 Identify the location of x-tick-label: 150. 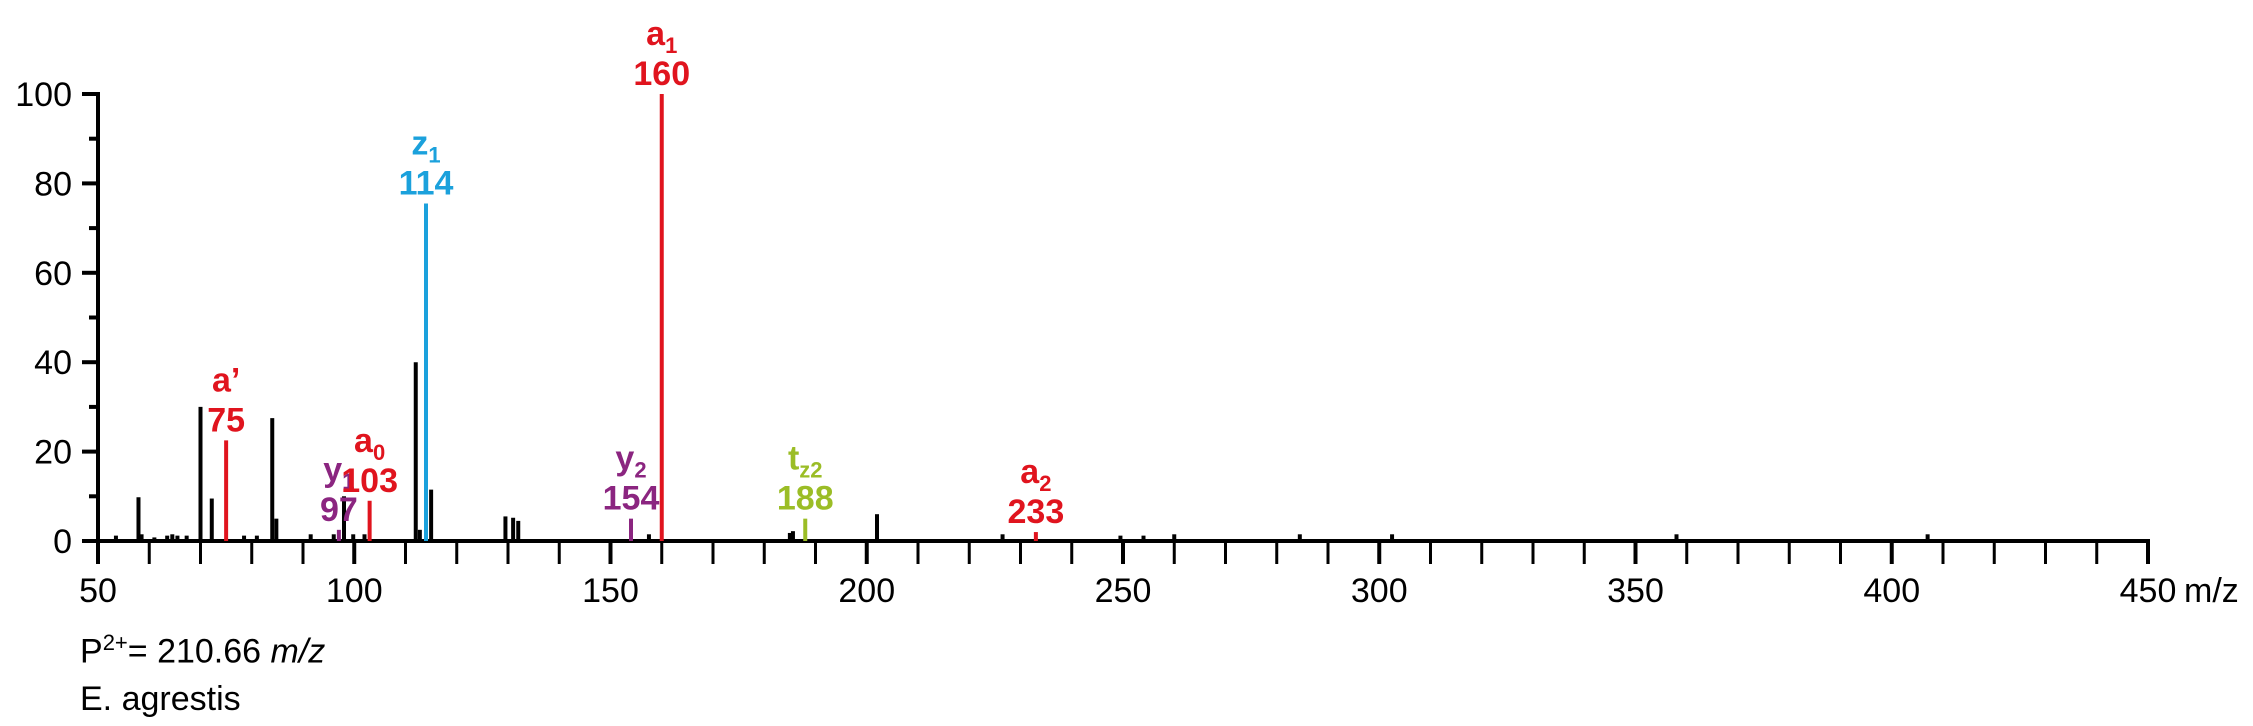
(610, 591).